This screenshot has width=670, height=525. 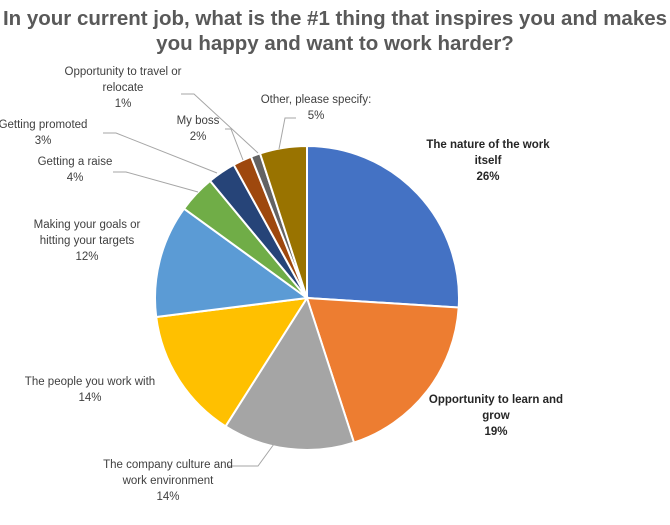 I want to click on slice-label: Opportunity to learn and grow 19%, so click(x=496, y=416).